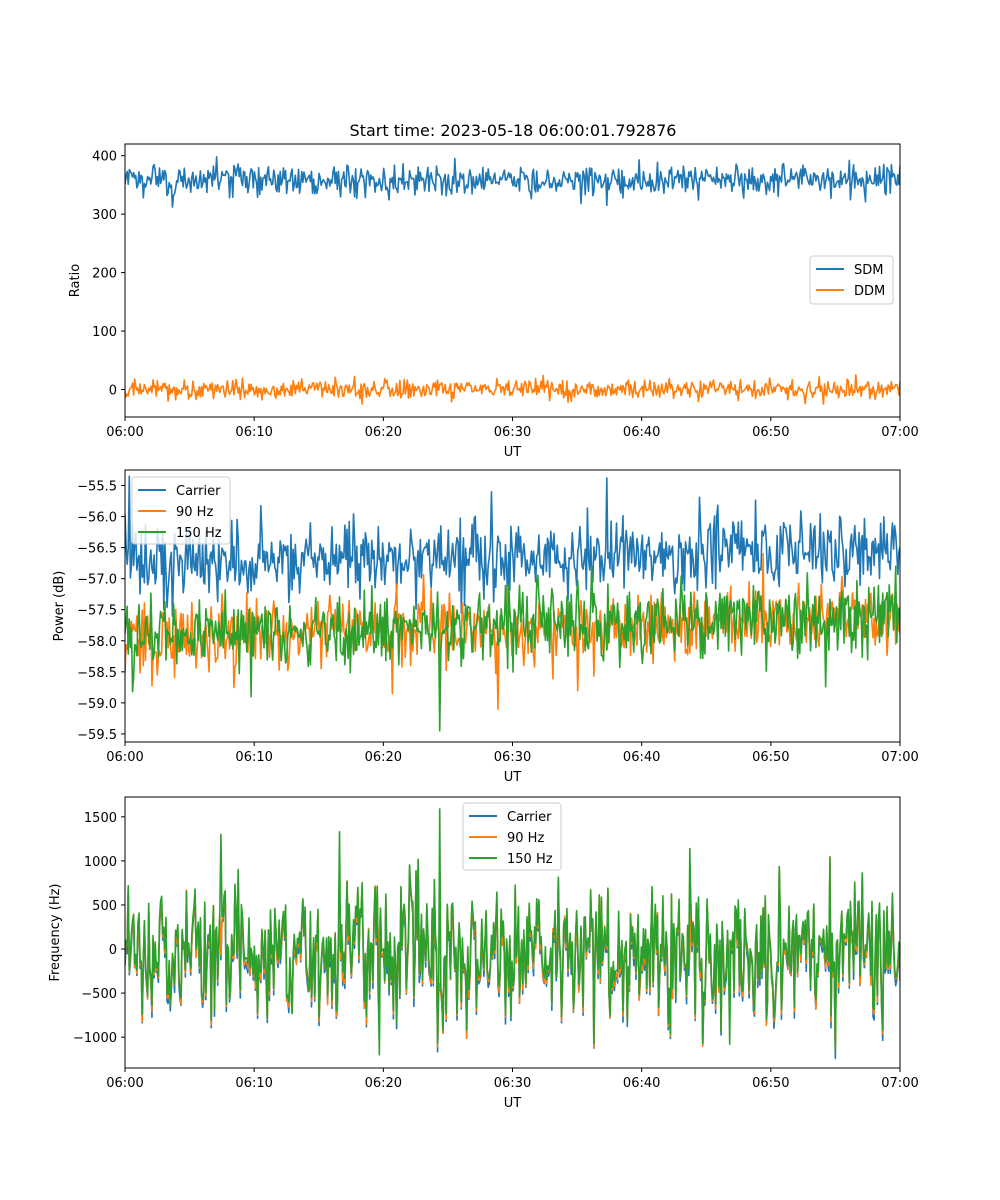  Describe the element at coordinates (97, 704) in the screenshot. I see `y-tick-label: −59.0` at that location.